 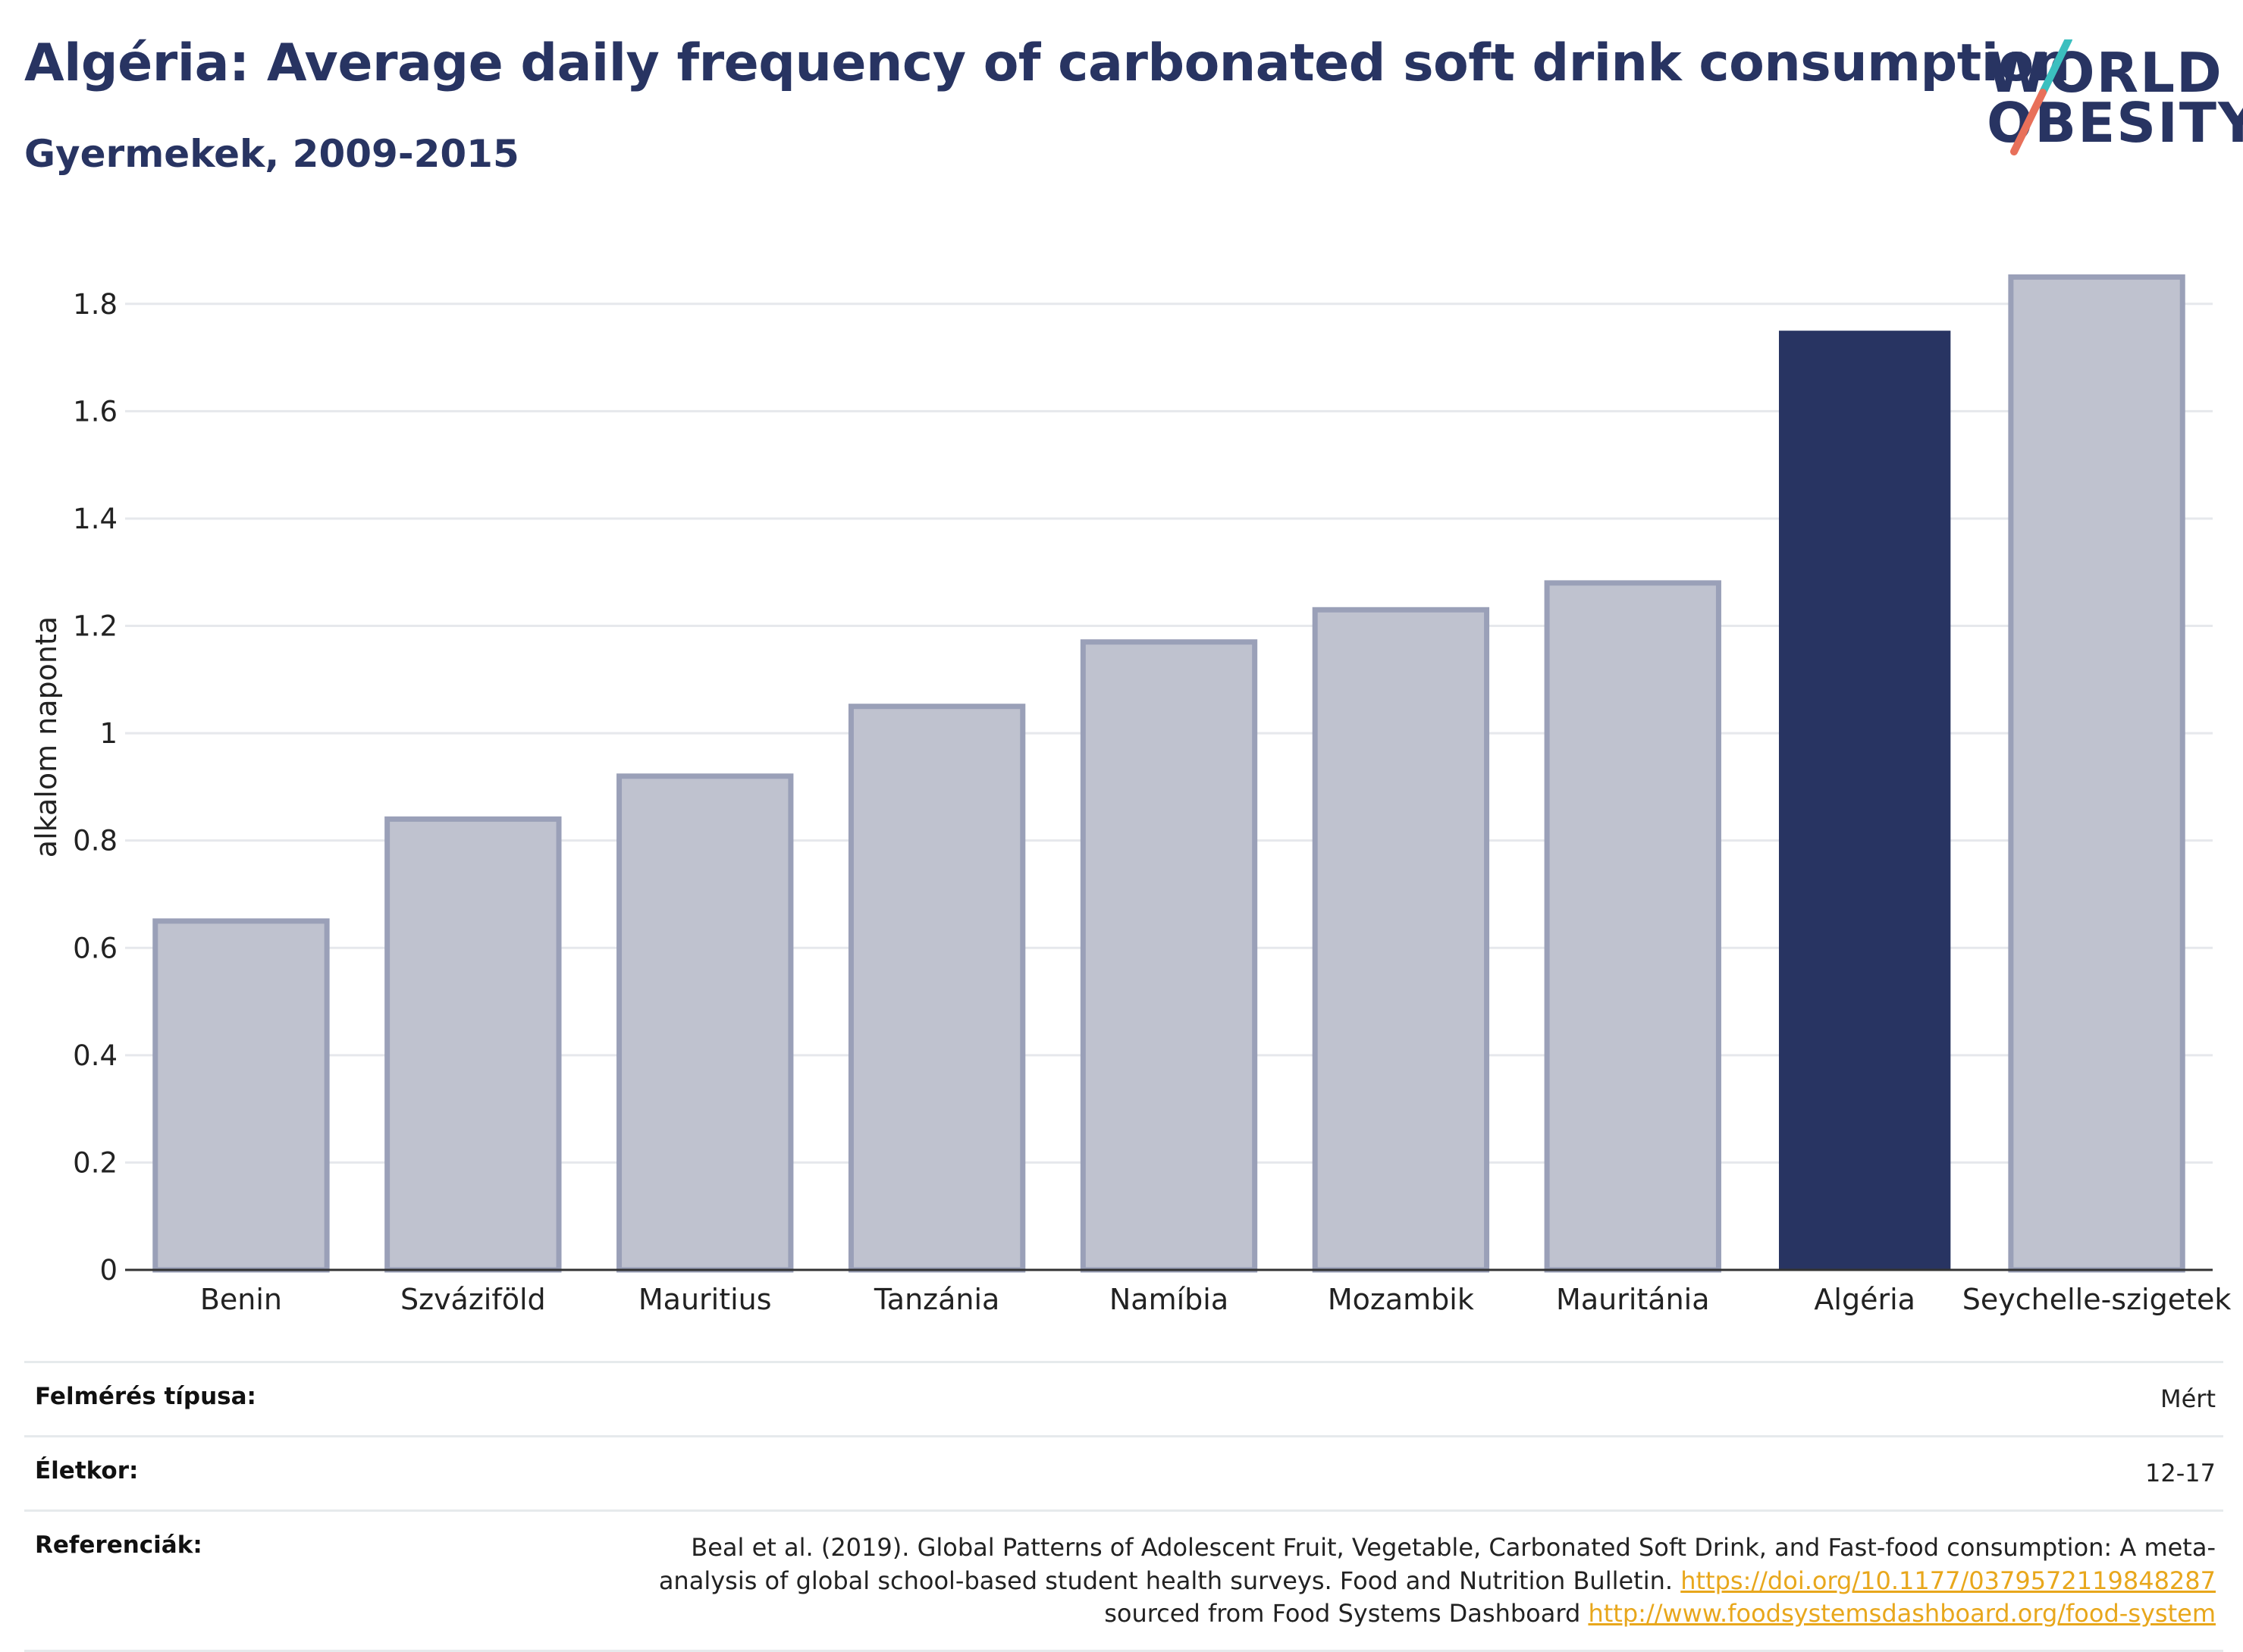 What do you see at coordinates (937, 988) in the screenshot?
I see `bar-tanzánia` at bounding box center [937, 988].